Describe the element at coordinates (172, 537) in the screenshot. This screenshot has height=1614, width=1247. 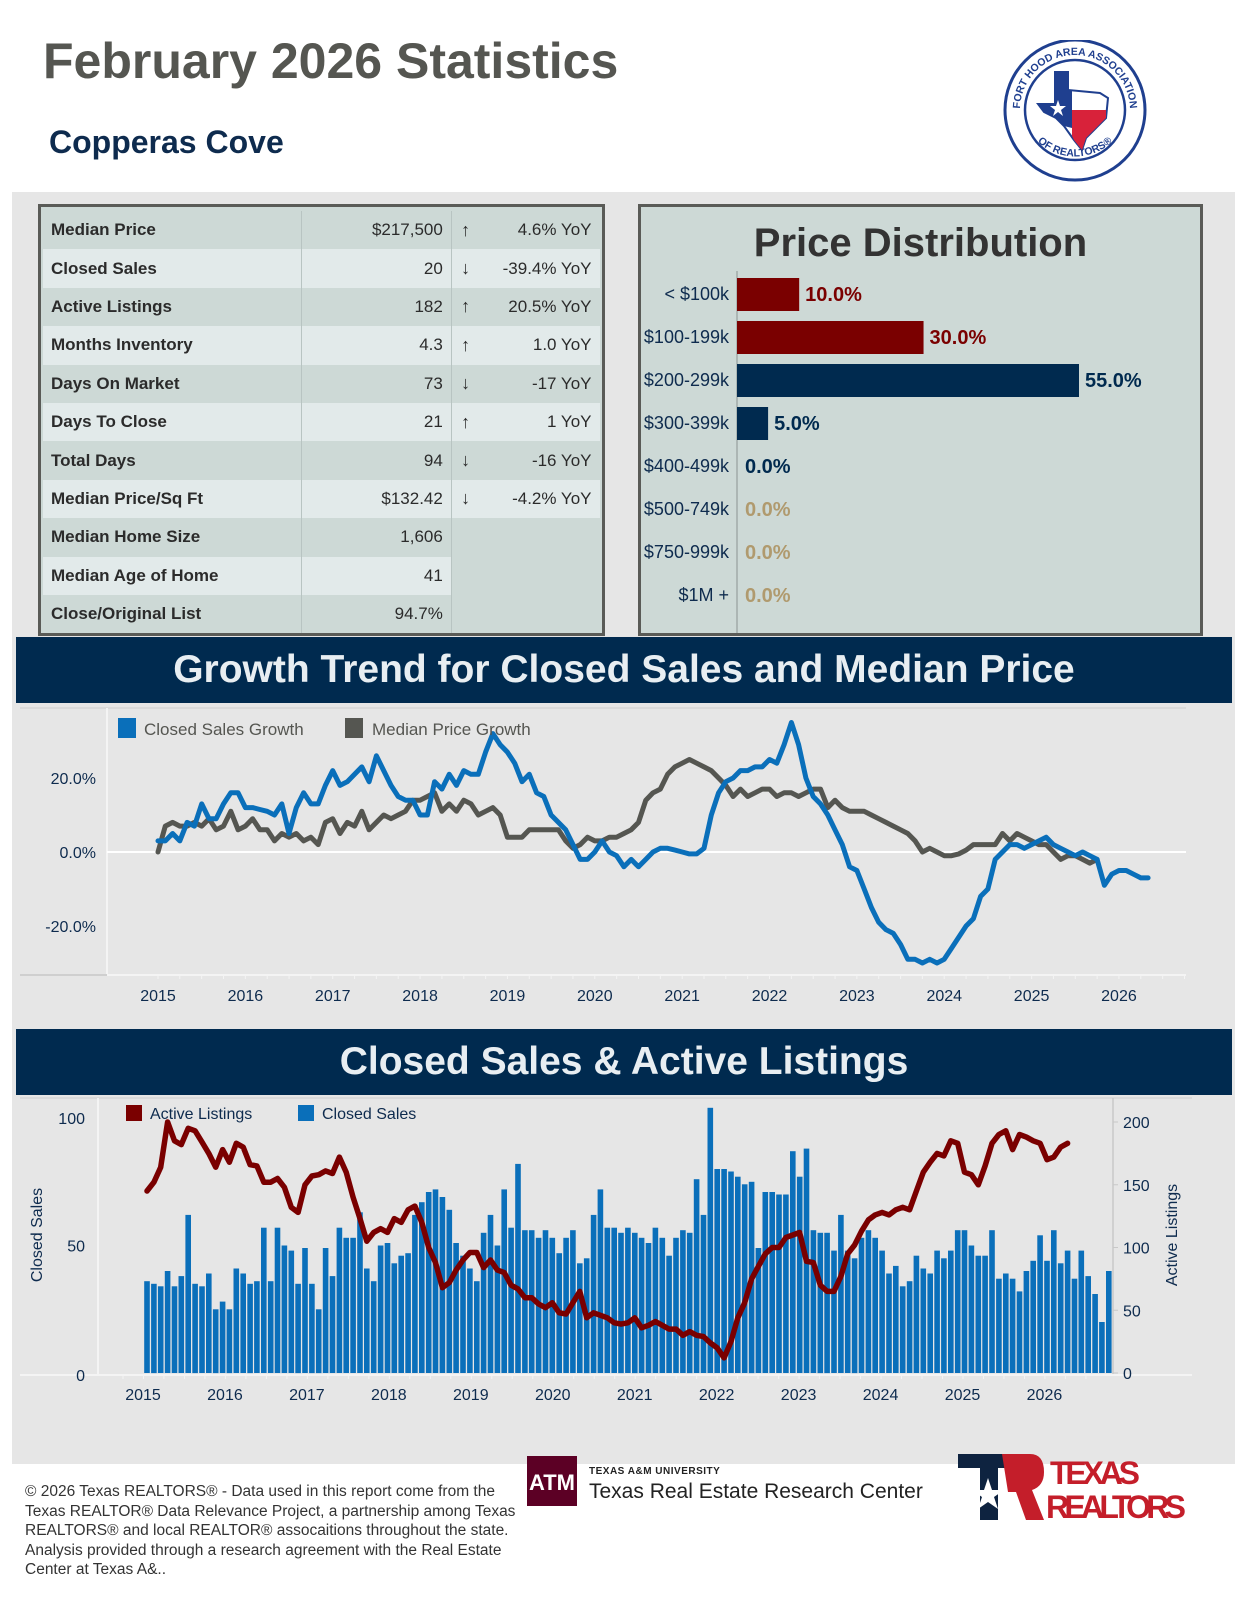
I see `stat-label: Median Home Size` at that location.